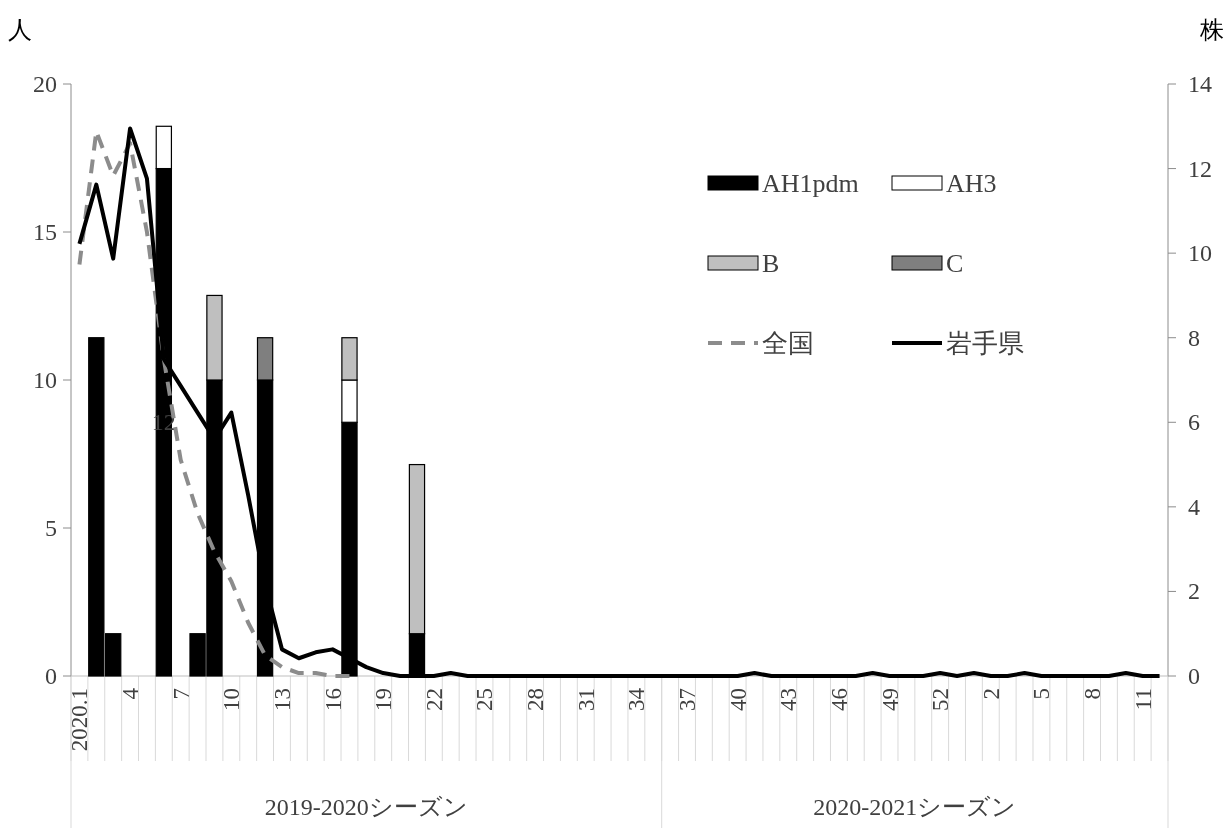 This screenshot has width=1230, height=828. What do you see at coordinates (232, 699) in the screenshot?
I see `x-tick-label: 10` at bounding box center [232, 699].